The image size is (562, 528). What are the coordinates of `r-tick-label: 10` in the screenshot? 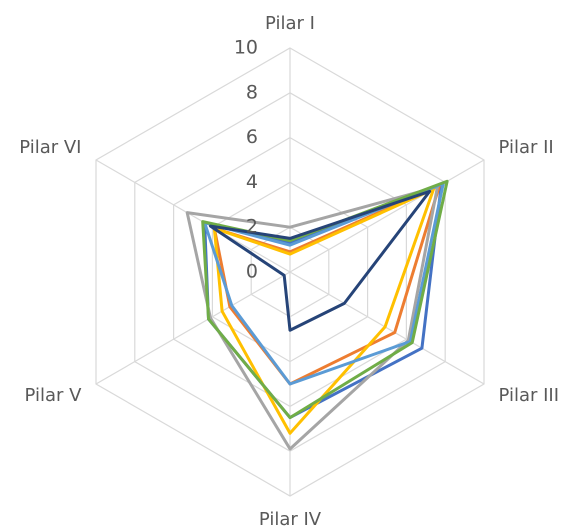 It's located at (246, 48).